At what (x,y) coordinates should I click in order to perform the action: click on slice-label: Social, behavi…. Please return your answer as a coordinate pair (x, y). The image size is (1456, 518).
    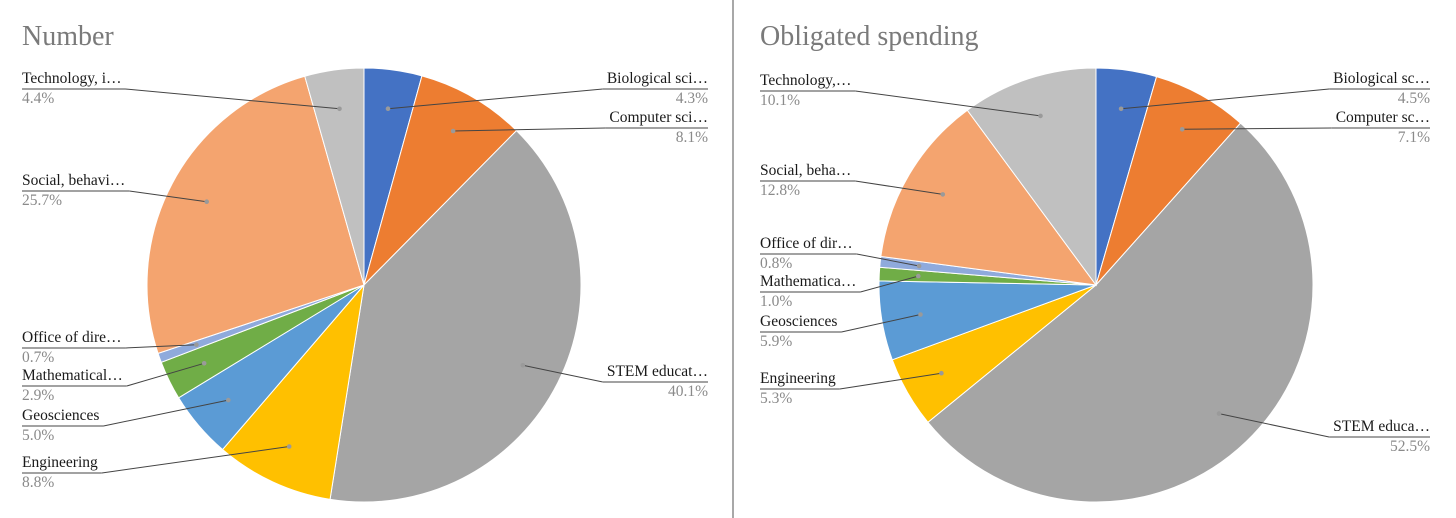
    Looking at the image, I should click on (73, 180).